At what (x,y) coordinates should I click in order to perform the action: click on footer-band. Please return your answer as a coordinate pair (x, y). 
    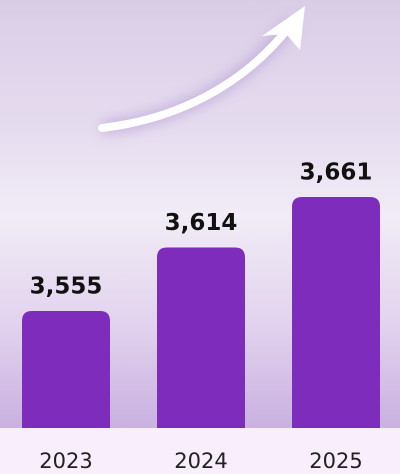
    Looking at the image, I should click on (200, 451).